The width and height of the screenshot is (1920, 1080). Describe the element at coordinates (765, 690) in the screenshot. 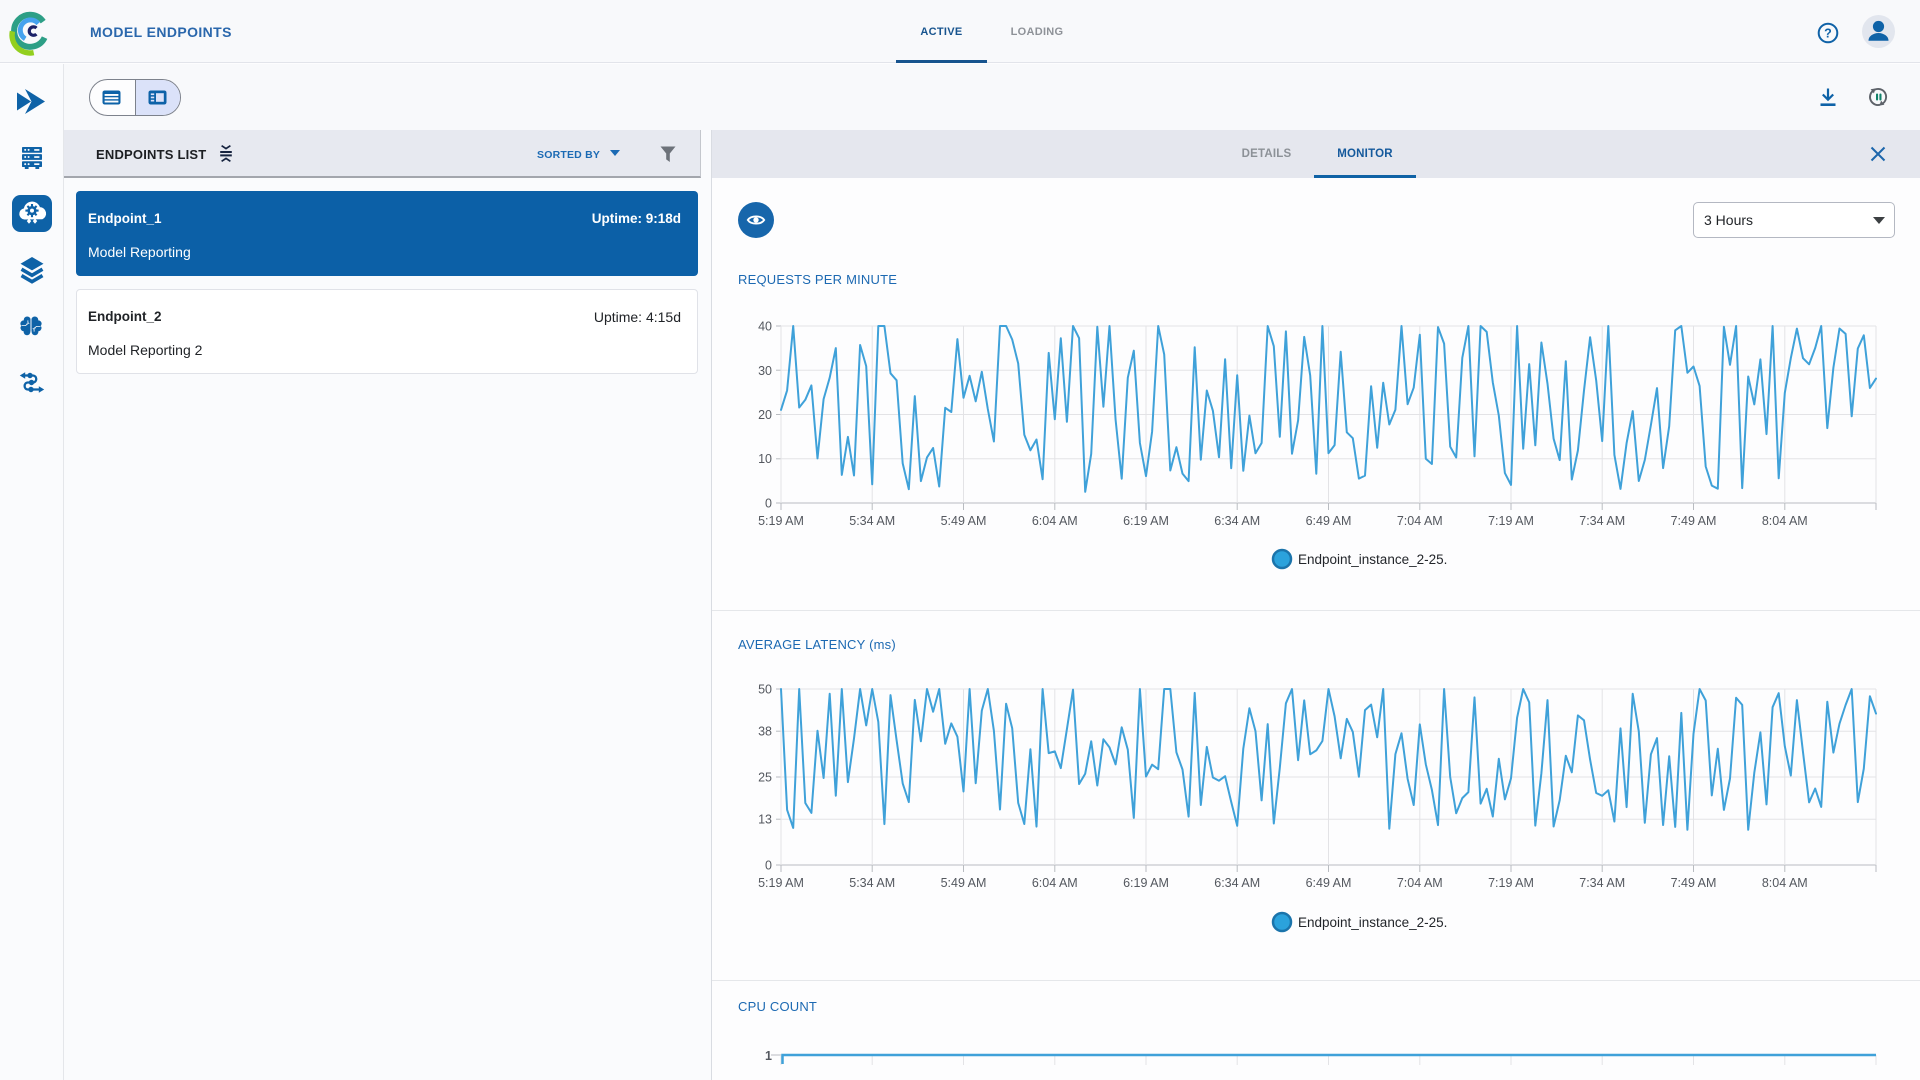

I see `svg-text: 50` at that location.